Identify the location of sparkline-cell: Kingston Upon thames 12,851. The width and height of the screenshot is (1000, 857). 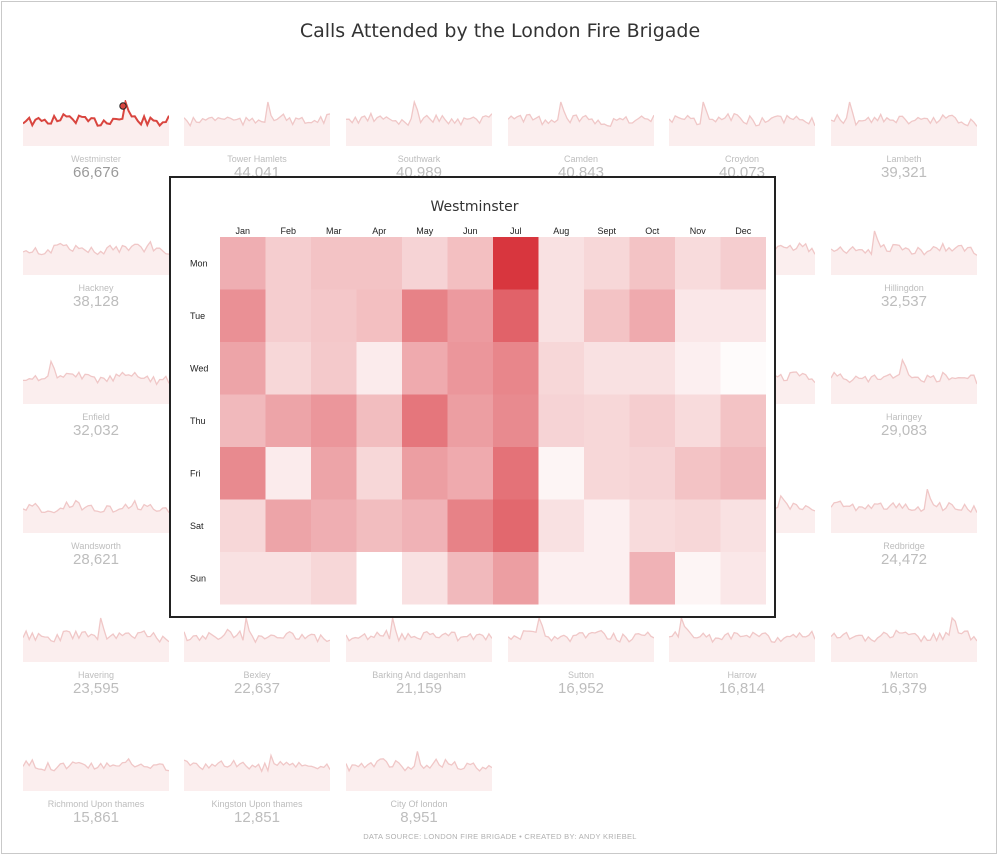
(257, 790).